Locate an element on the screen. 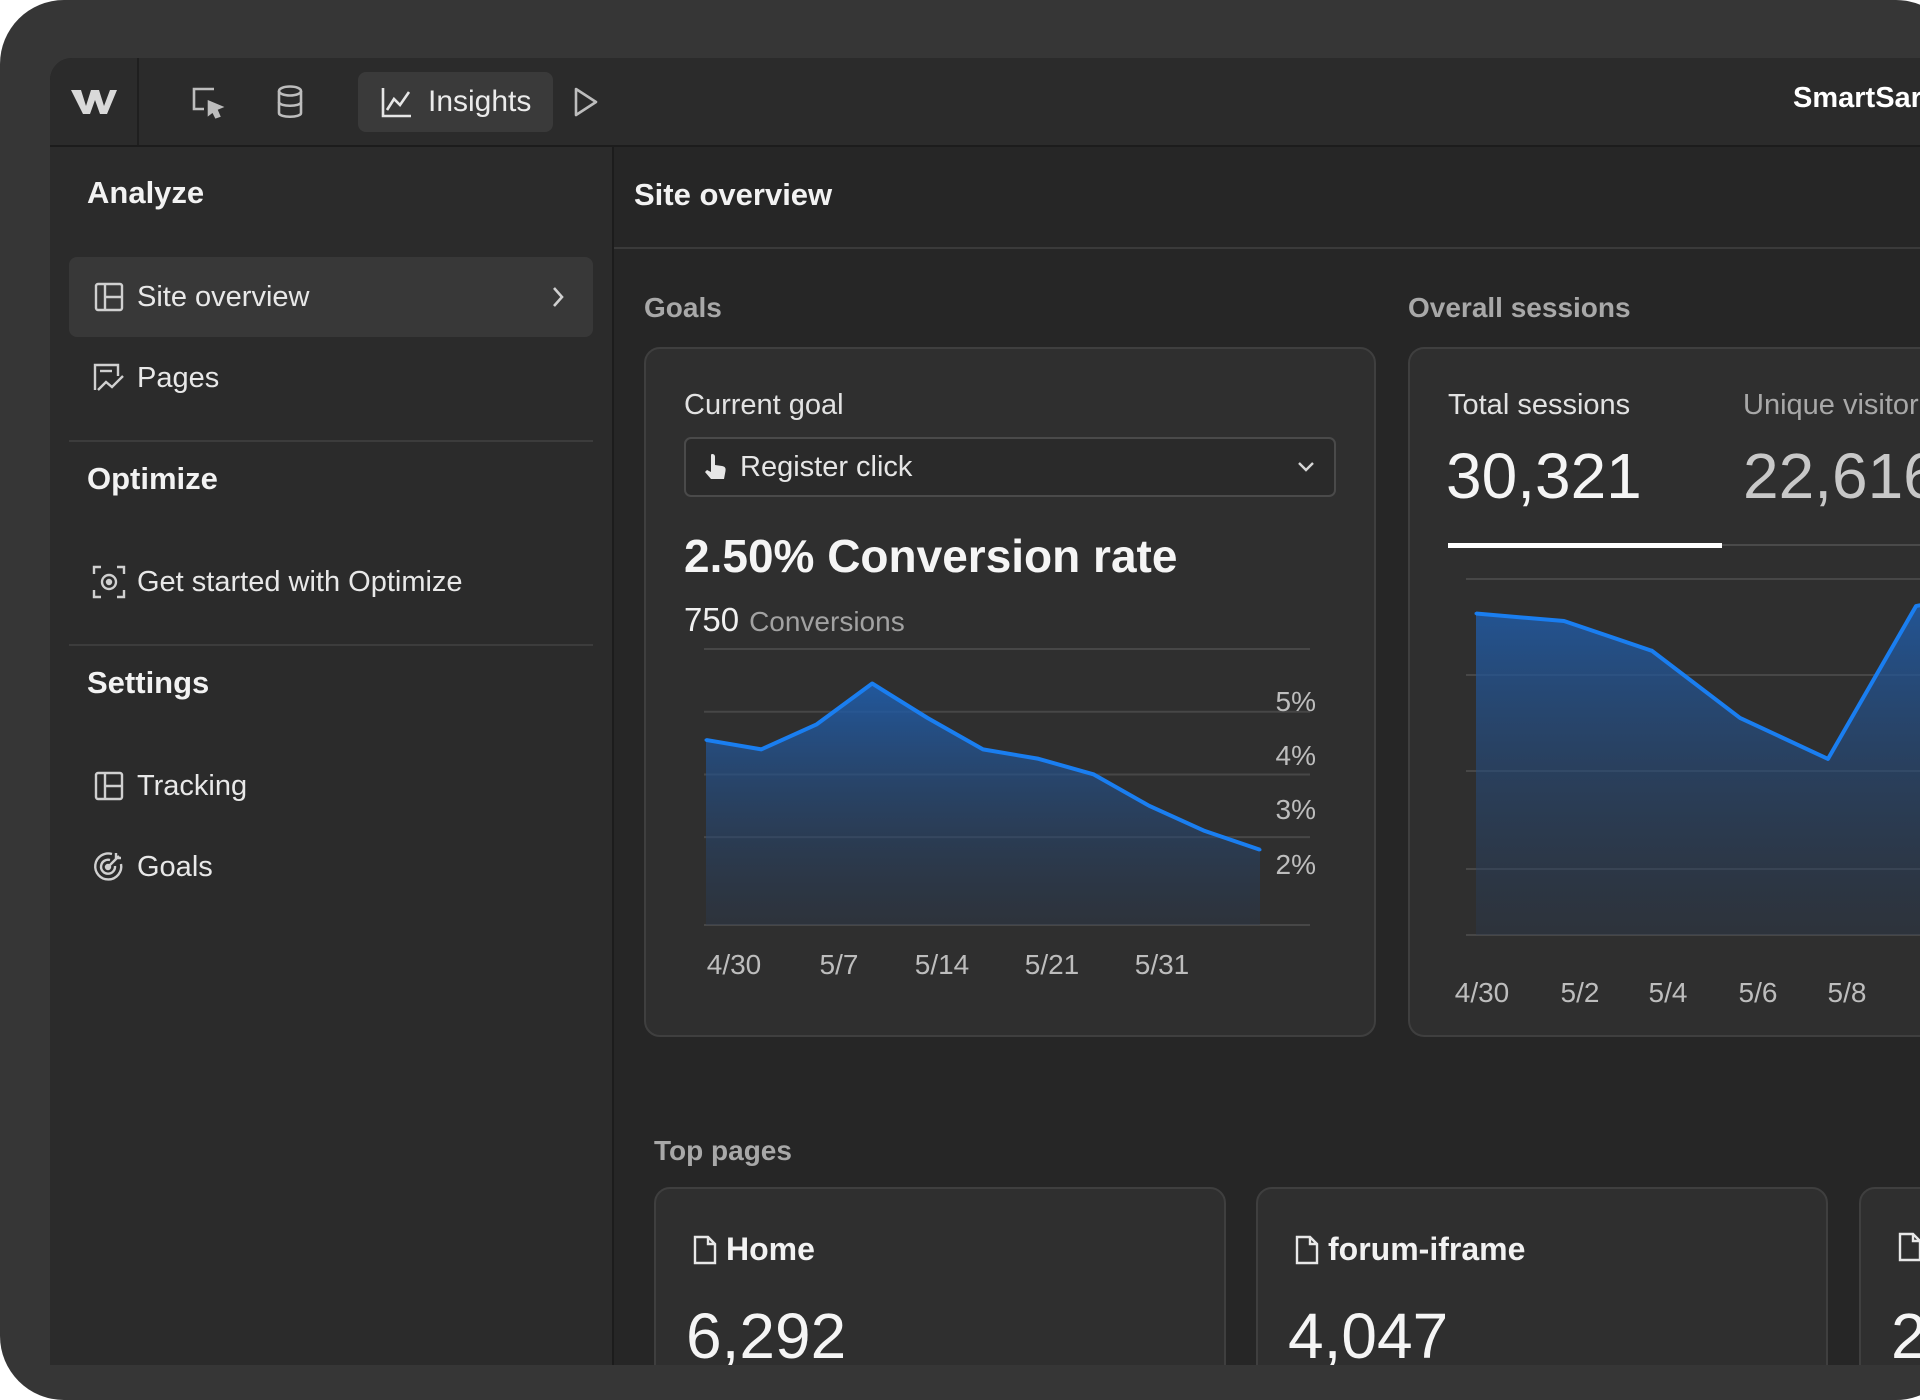 The width and height of the screenshot is (1920, 1400). top-pages-section-title: Top pages is located at coordinates (723, 1150).